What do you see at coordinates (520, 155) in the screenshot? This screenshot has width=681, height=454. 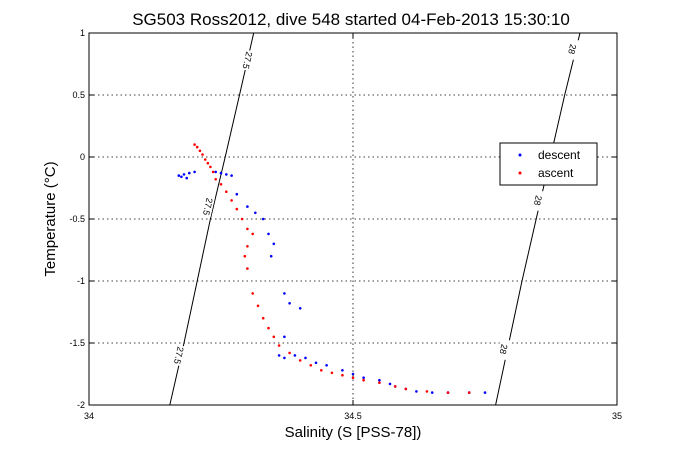 I see `legend-marker-descent` at bounding box center [520, 155].